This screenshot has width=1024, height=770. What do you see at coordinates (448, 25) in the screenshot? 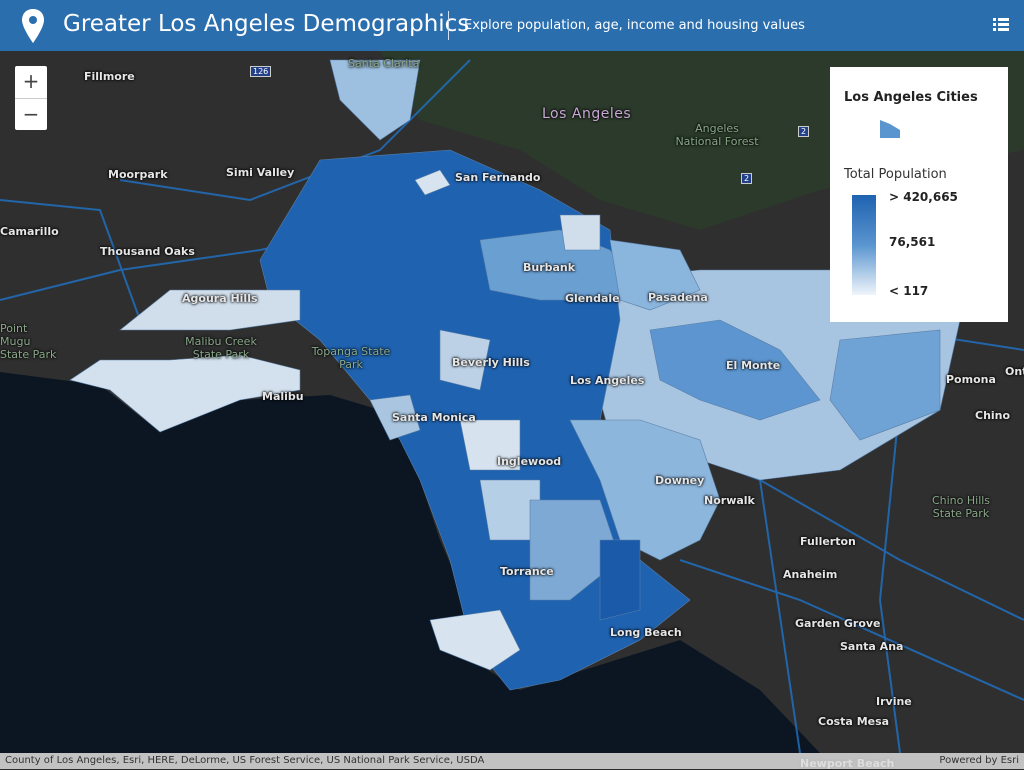
I see `separator` at bounding box center [448, 25].